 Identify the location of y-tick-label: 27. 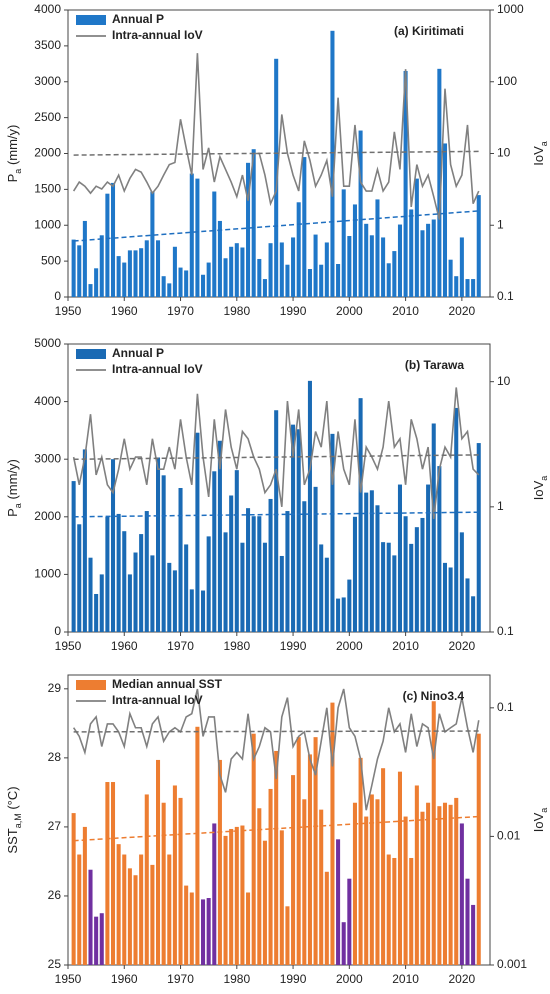
(55, 826).